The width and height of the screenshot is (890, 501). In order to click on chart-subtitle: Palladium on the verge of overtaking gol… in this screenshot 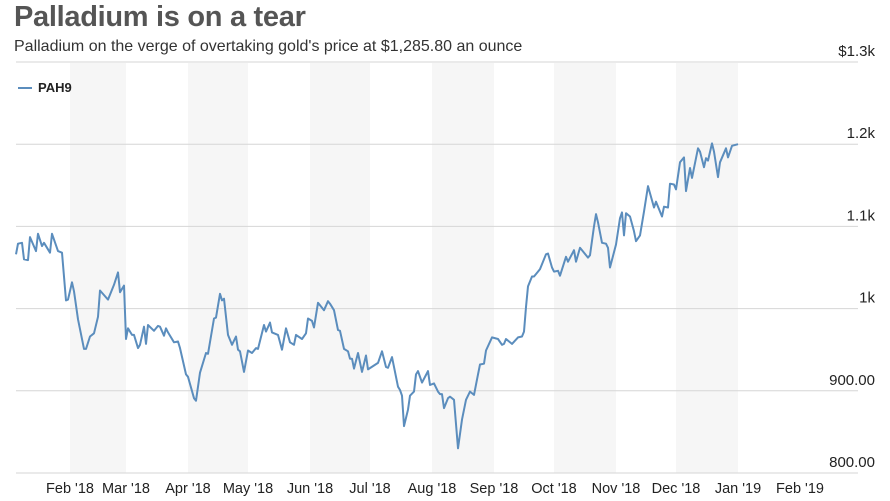, I will do `click(268, 46)`.